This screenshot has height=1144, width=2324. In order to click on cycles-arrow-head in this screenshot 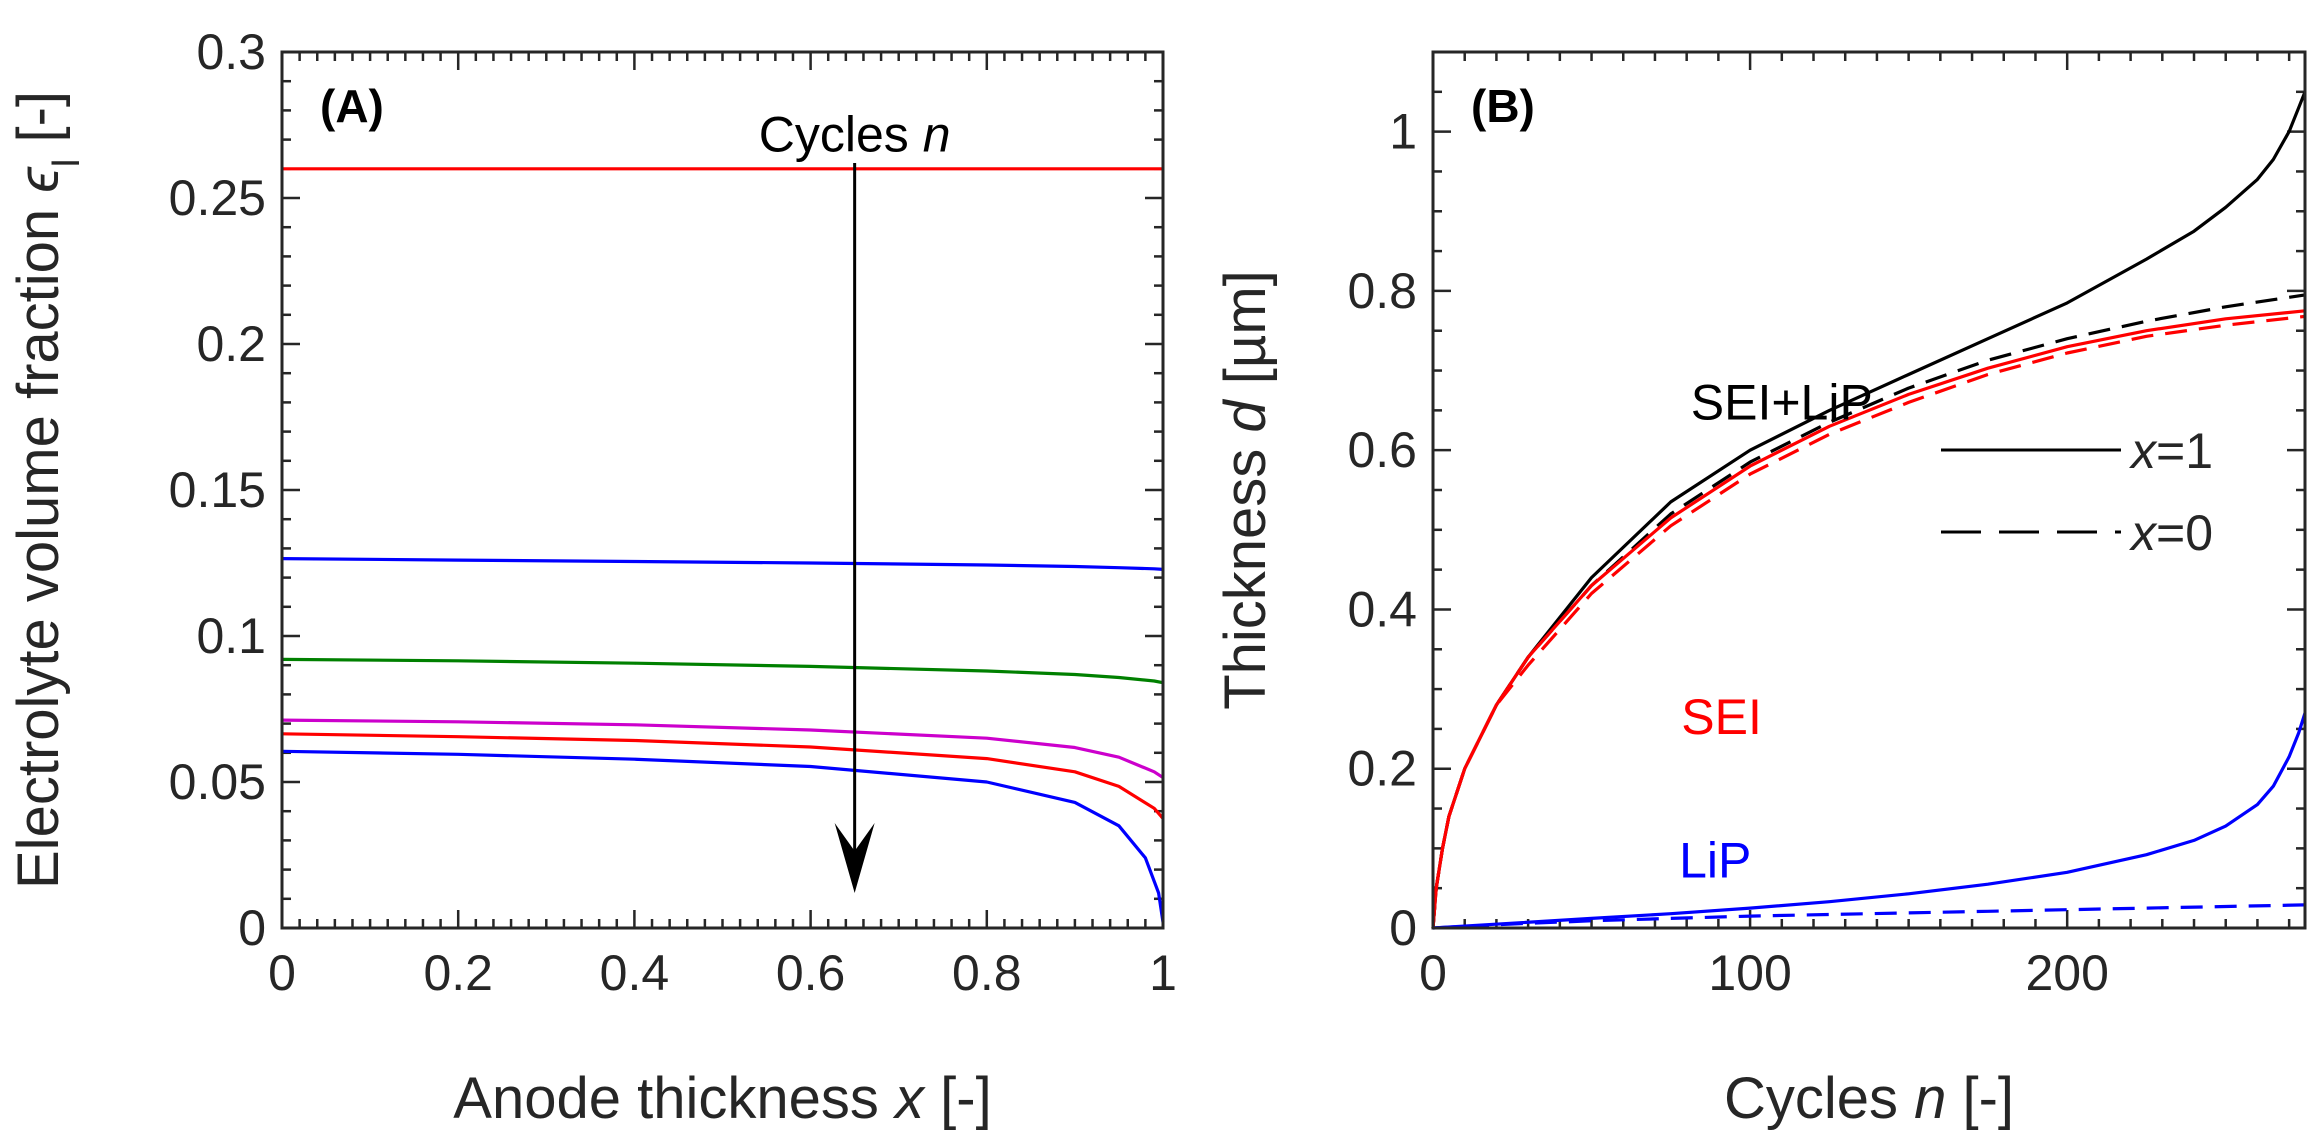, I will do `click(854, 857)`.